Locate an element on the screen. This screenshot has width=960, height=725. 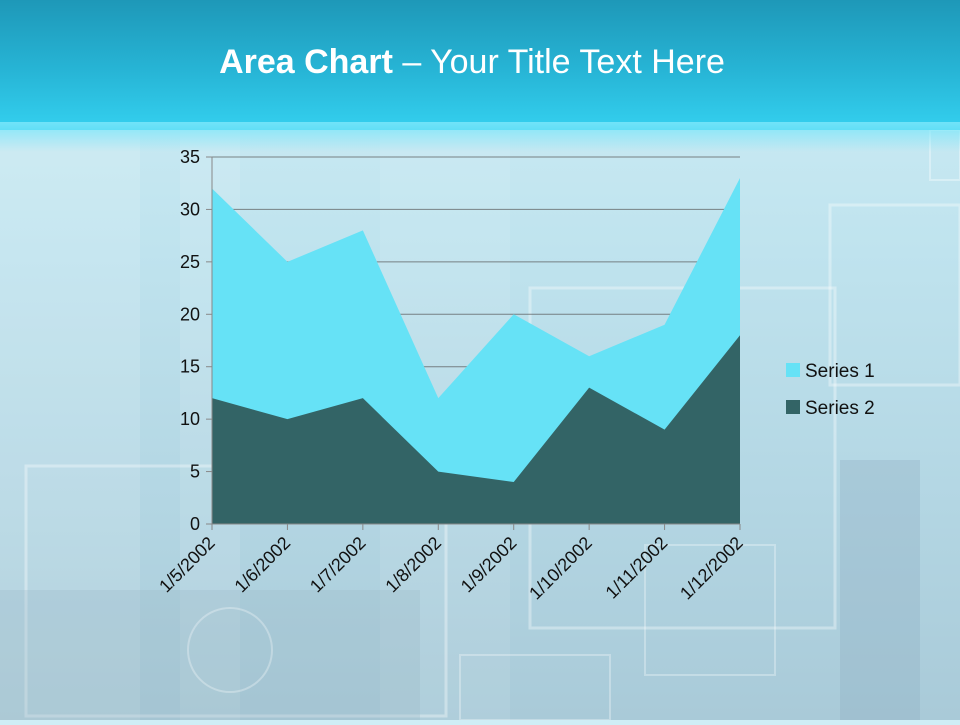
legend-label-series-2: Series 2 is located at coordinates (840, 408).